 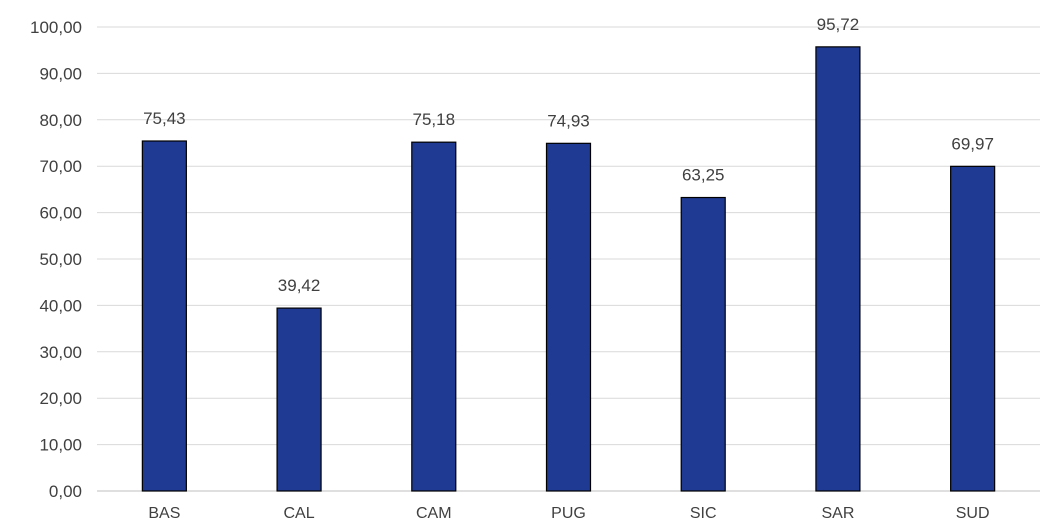 I want to click on x-tick-label: CAL, so click(x=299, y=513).